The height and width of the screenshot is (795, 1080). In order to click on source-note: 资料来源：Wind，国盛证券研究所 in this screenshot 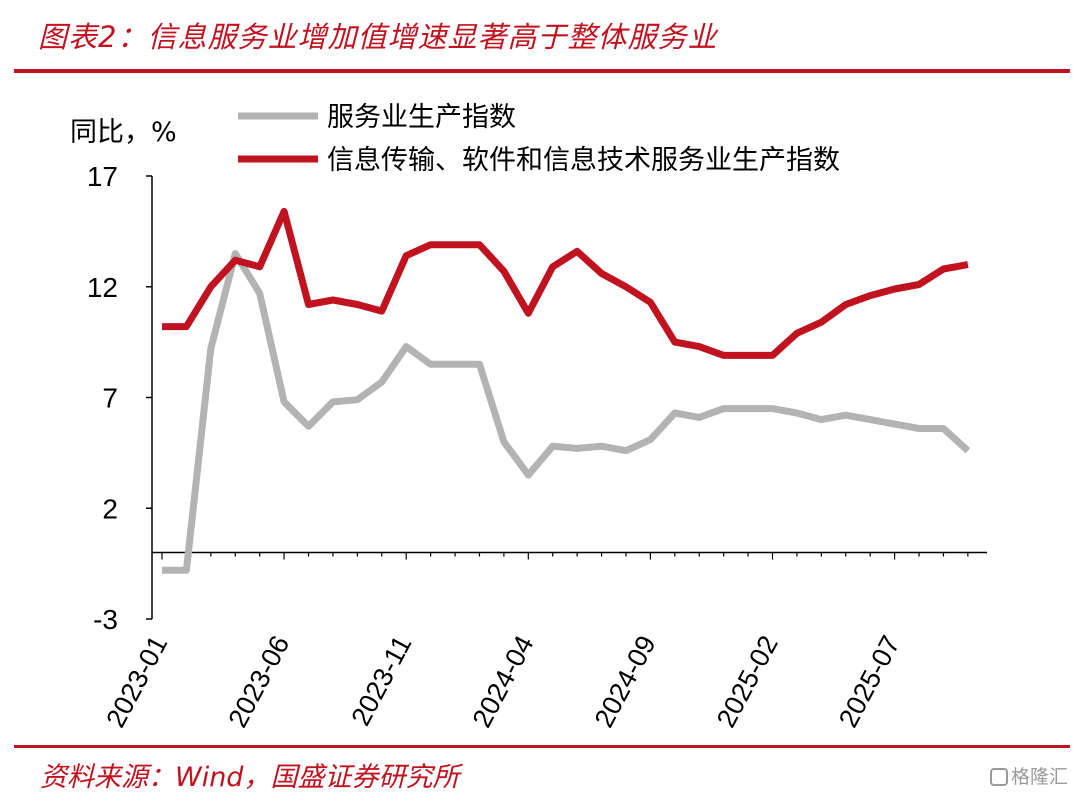, I will do `click(250, 777)`.